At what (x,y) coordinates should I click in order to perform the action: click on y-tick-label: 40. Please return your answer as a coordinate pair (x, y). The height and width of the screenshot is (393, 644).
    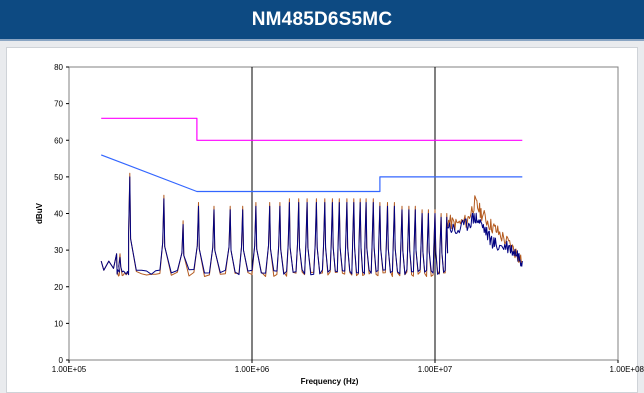
    Looking at the image, I should click on (58, 214).